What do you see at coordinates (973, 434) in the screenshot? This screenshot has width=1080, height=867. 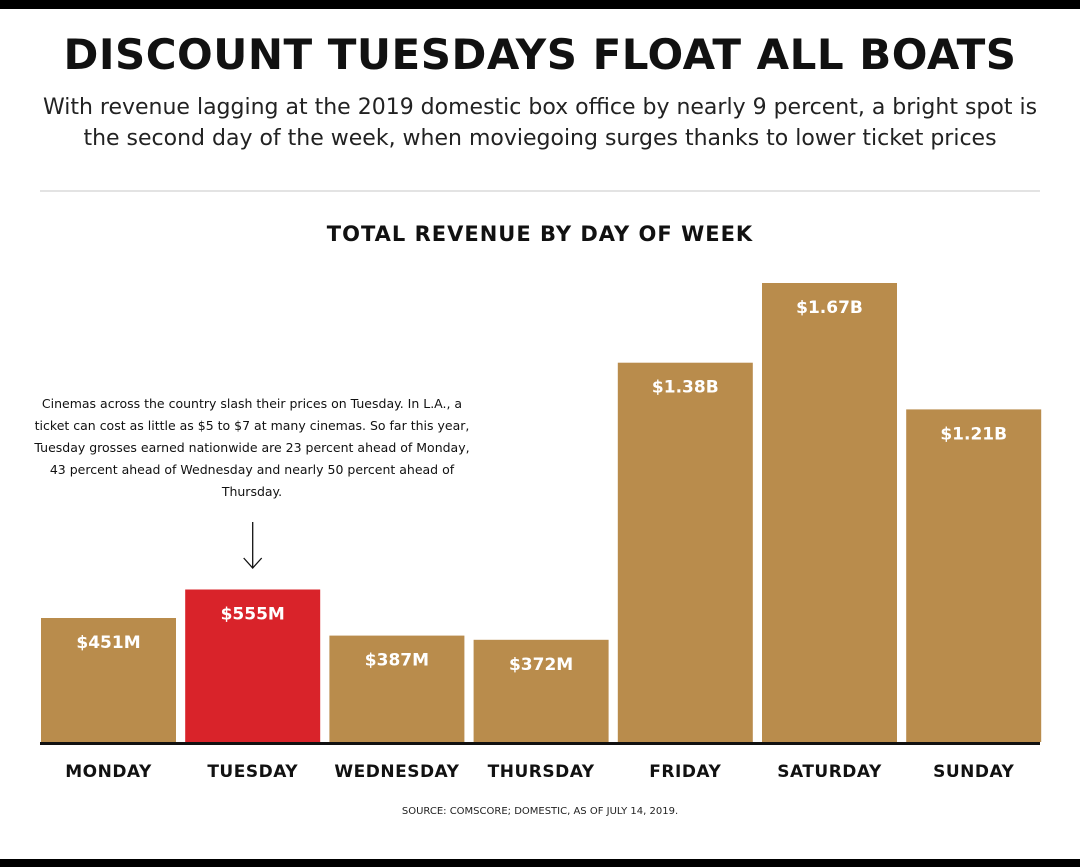 I see `value-label-sunday: $1.21B` at bounding box center [973, 434].